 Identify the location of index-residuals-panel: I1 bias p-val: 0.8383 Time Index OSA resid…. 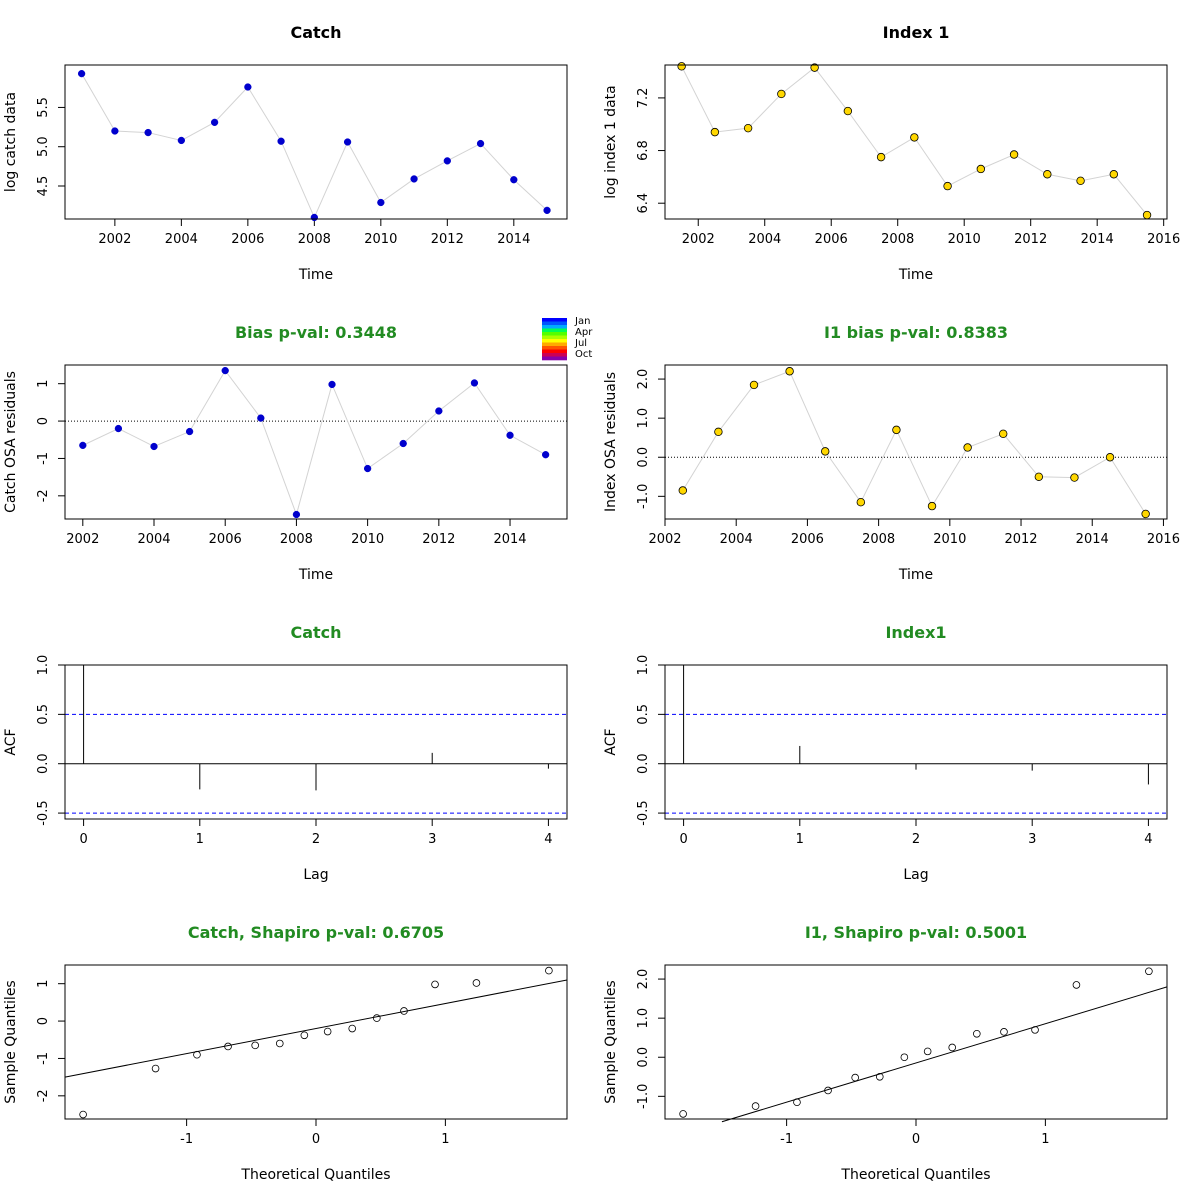
(891, 453).